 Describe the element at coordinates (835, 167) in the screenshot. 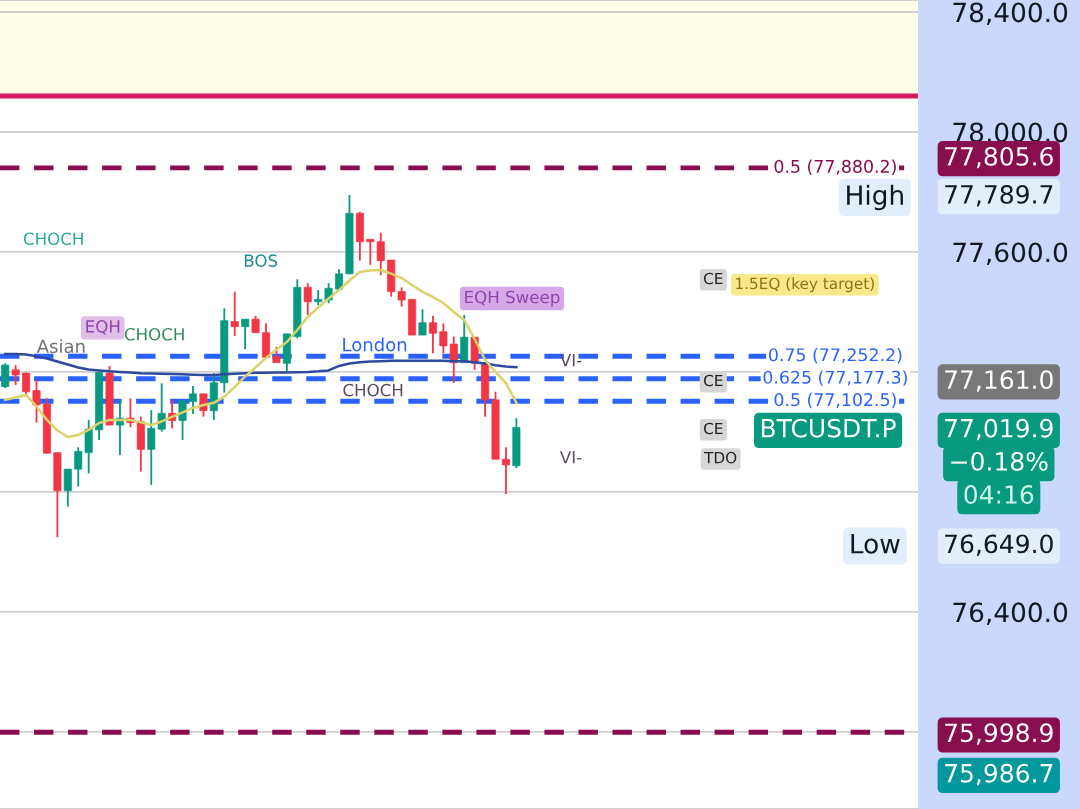

I see `ref-line-label: 0.5 (77,880.2)` at that location.